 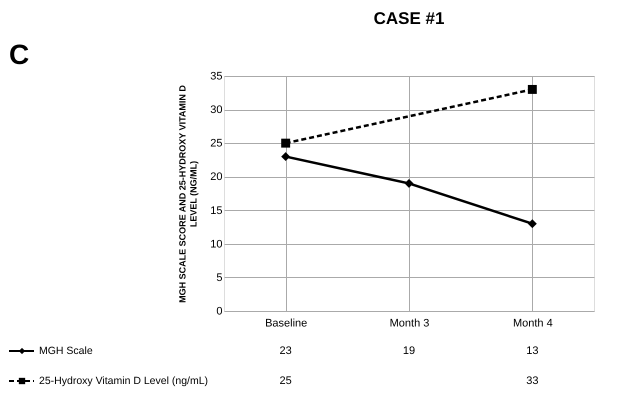 What do you see at coordinates (219, 312) in the screenshot?
I see `y-tick-label: 0` at bounding box center [219, 312].